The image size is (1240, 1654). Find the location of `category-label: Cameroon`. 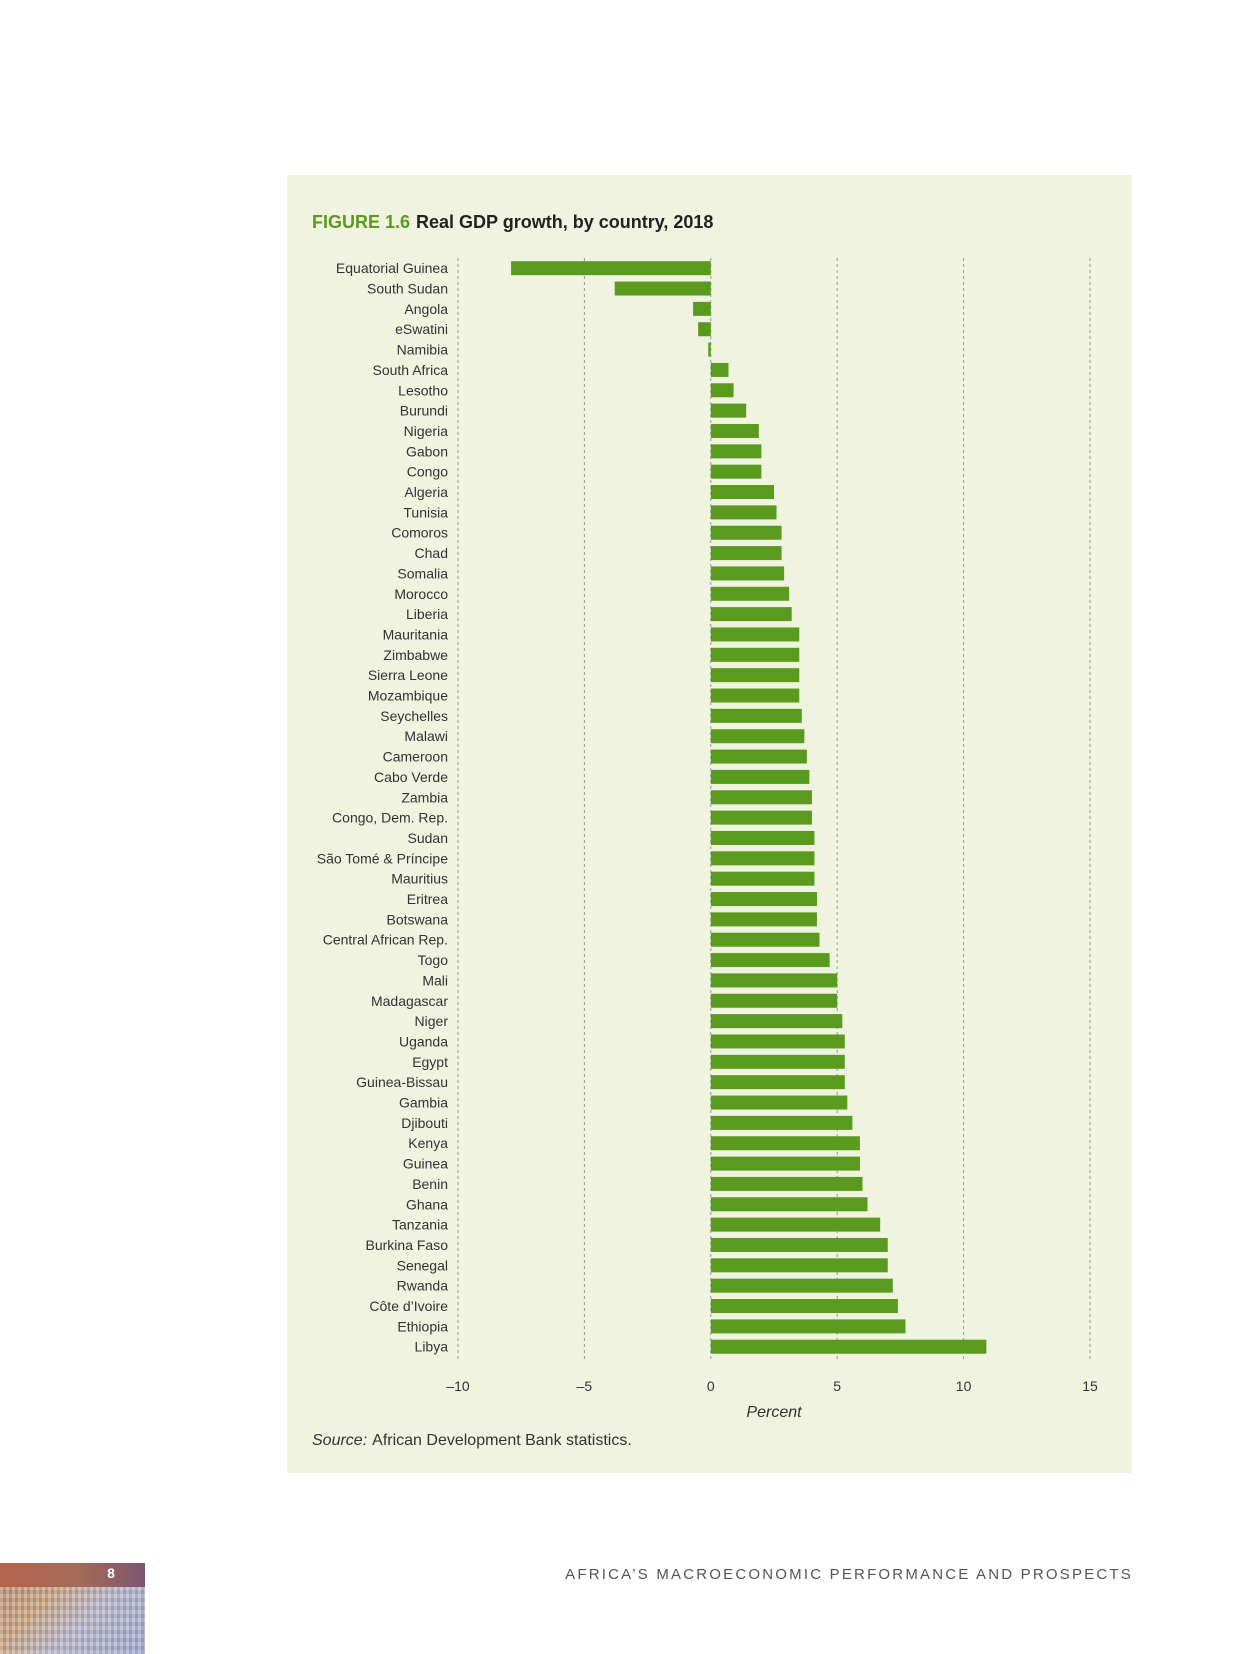

category-label: Cameroon is located at coordinates (415, 757).